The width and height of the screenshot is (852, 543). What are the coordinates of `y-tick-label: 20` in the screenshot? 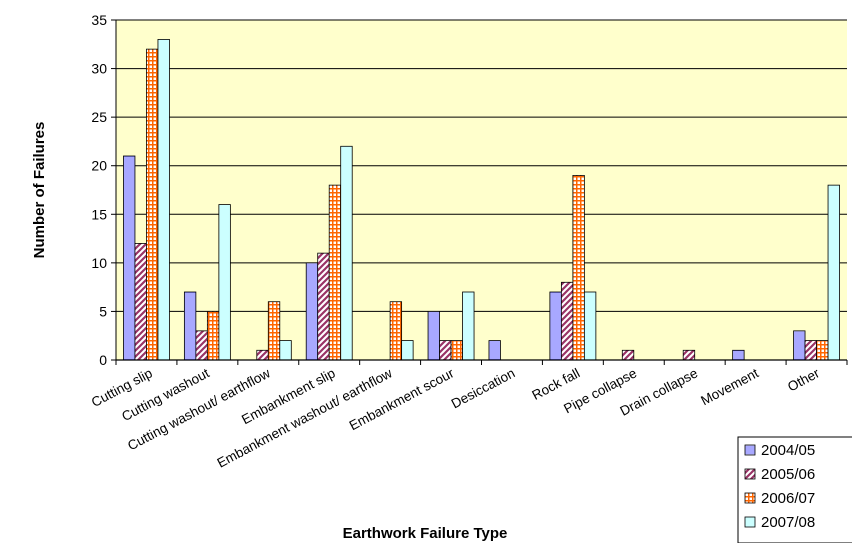 It's located at (99, 166).